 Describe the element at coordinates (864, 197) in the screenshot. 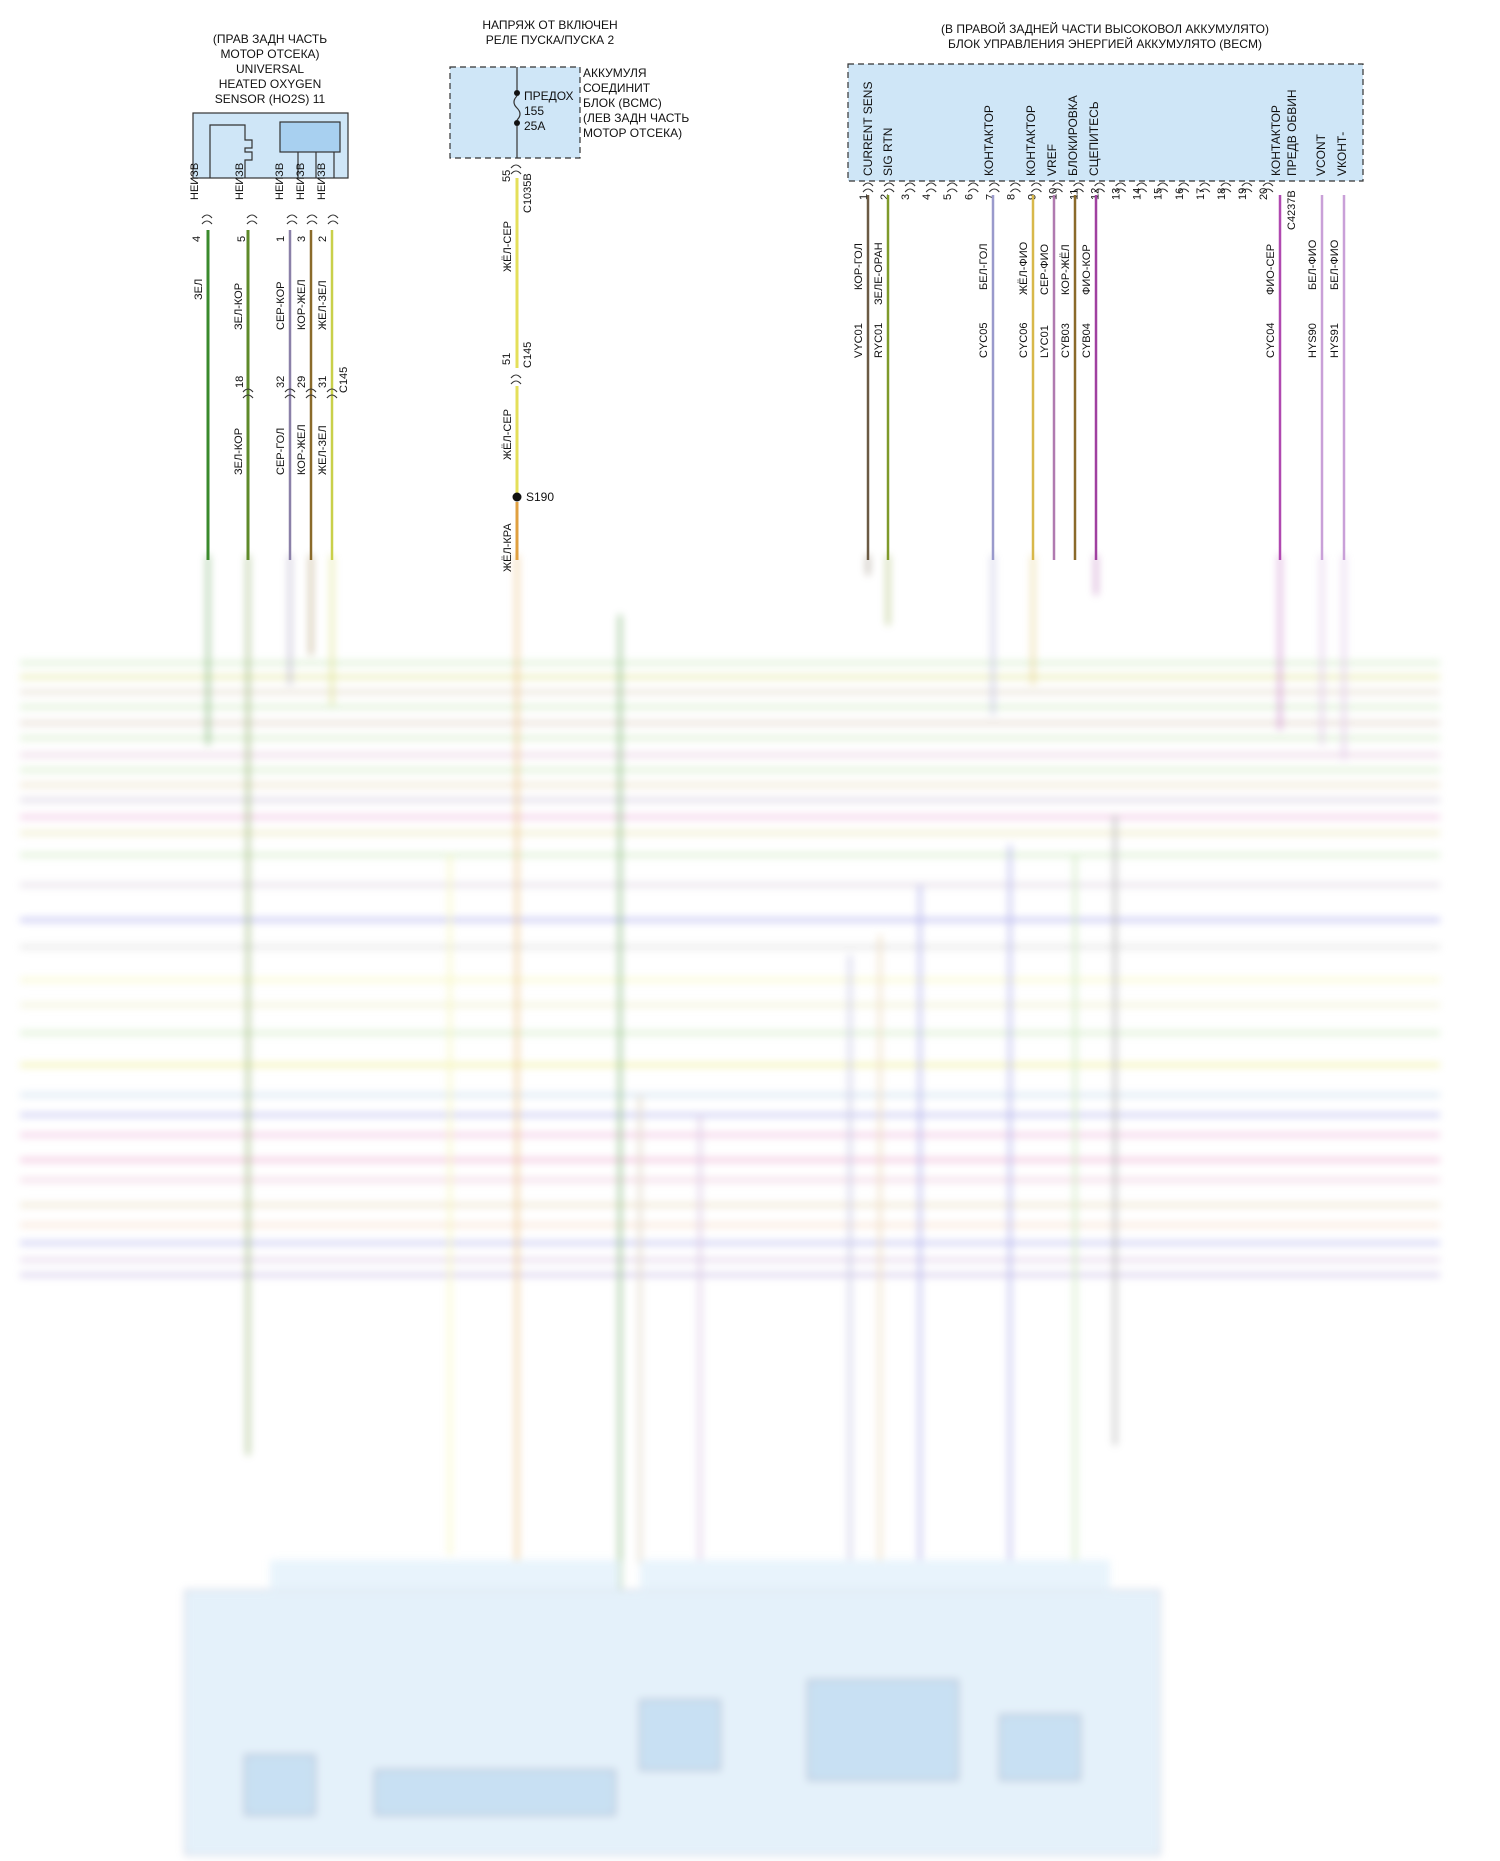

I see `becm-pin-number: 1` at that location.